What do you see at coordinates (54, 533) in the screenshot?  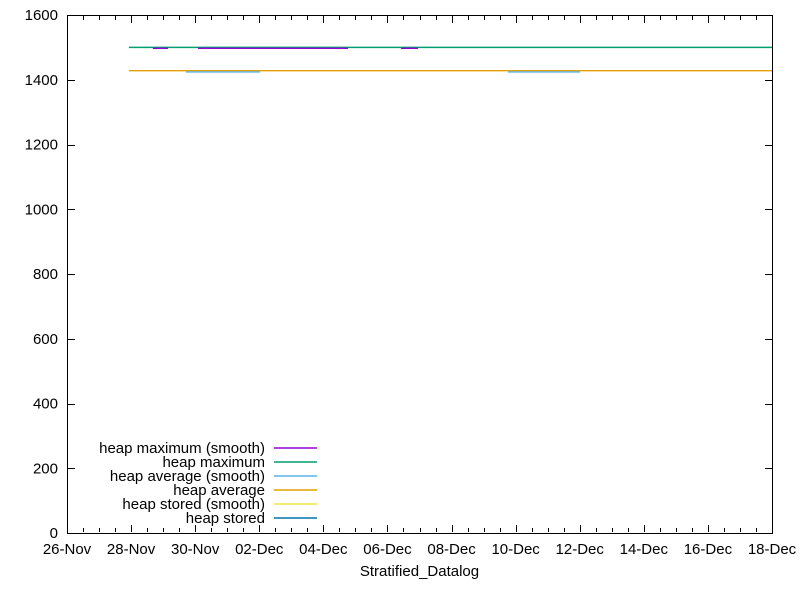 I see `y-tick-label: 0` at bounding box center [54, 533].